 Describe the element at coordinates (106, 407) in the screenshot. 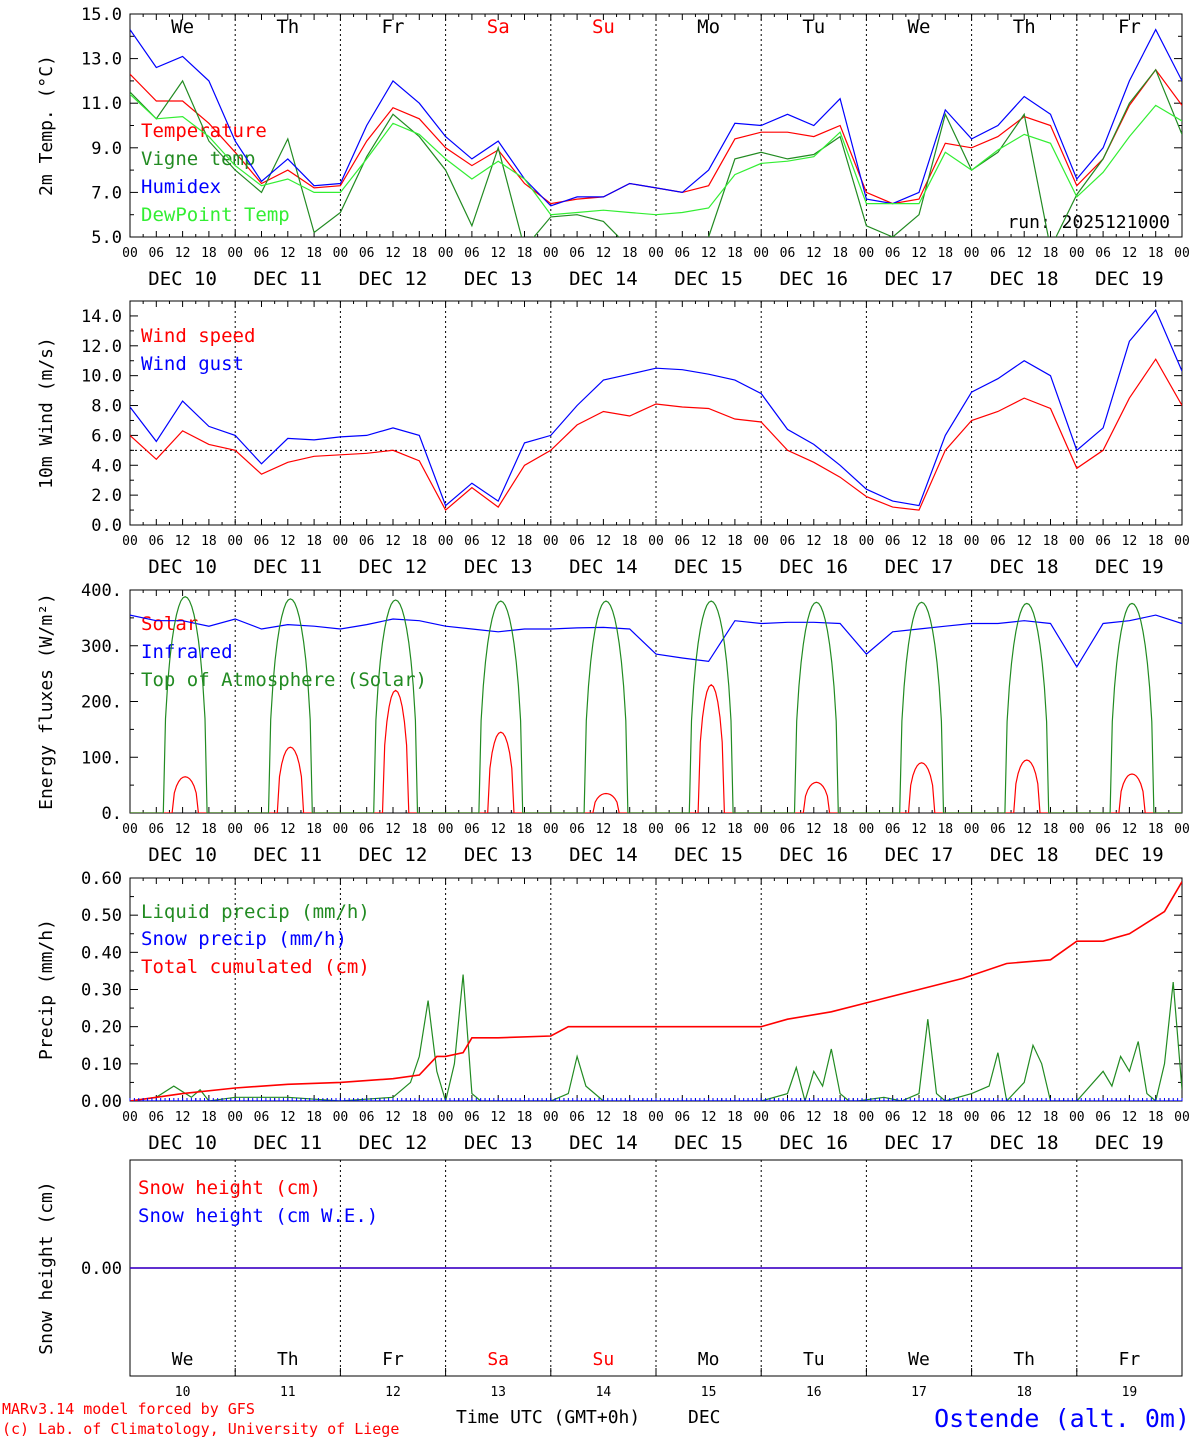

I see `y-tick-label: 8.0` at that location.